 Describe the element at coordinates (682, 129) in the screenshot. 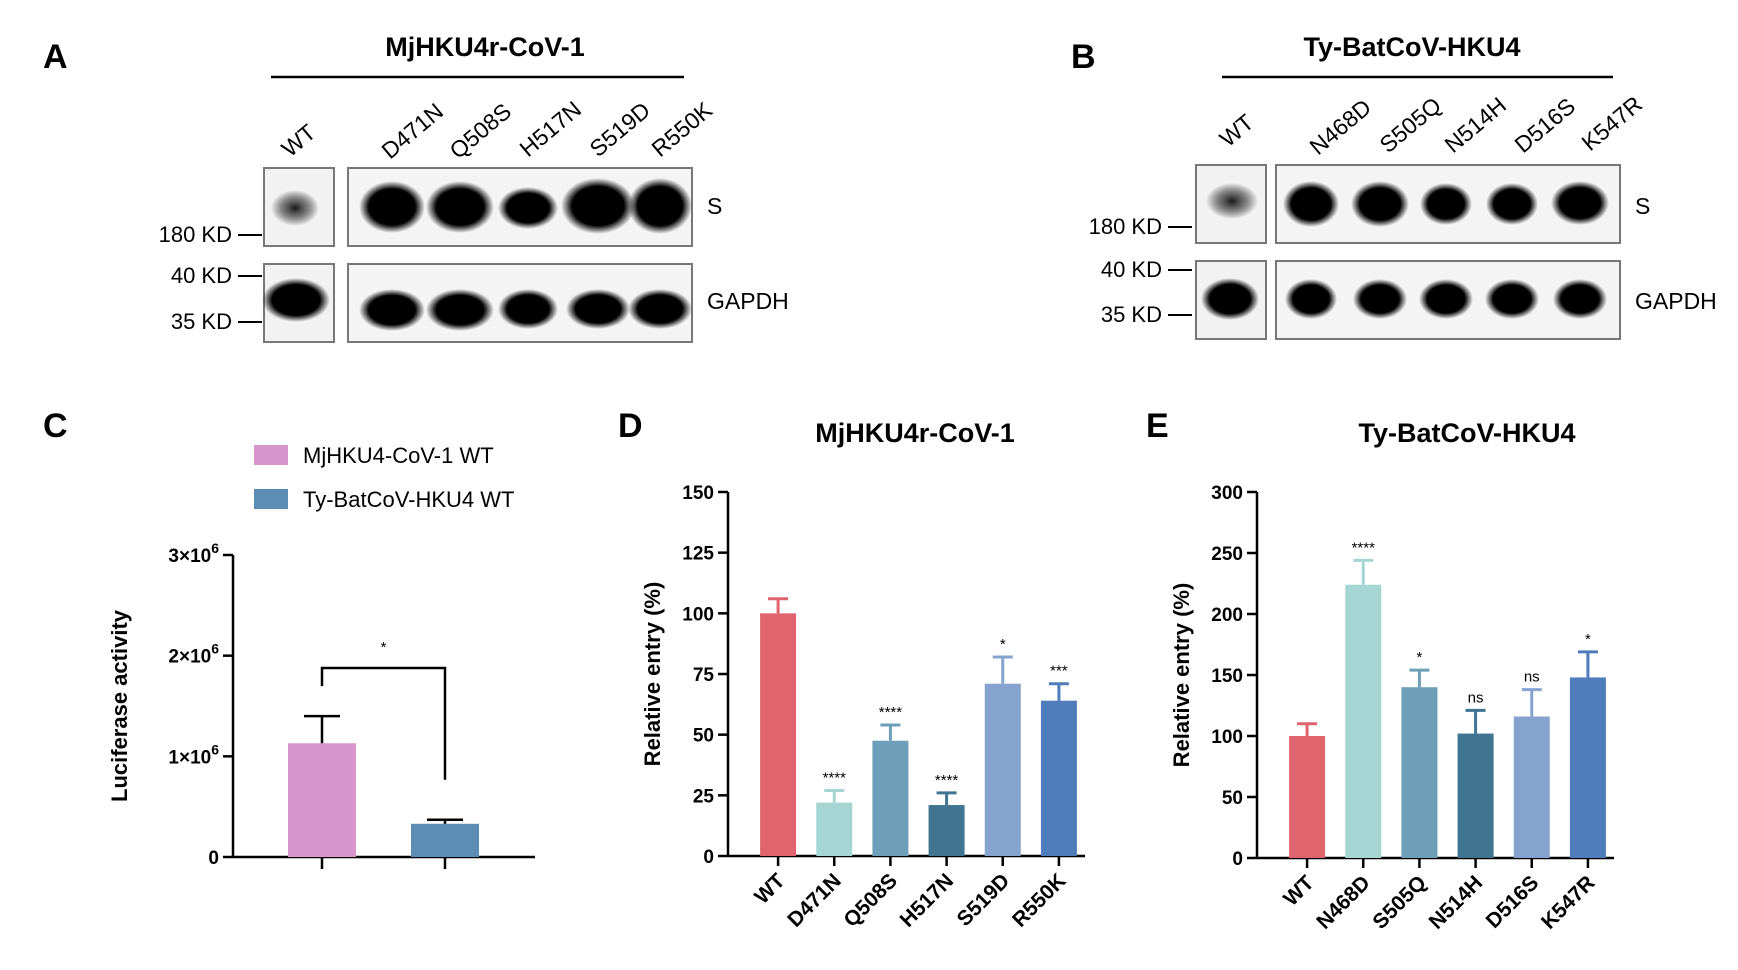

I see `lane-label: R550K` at that location.